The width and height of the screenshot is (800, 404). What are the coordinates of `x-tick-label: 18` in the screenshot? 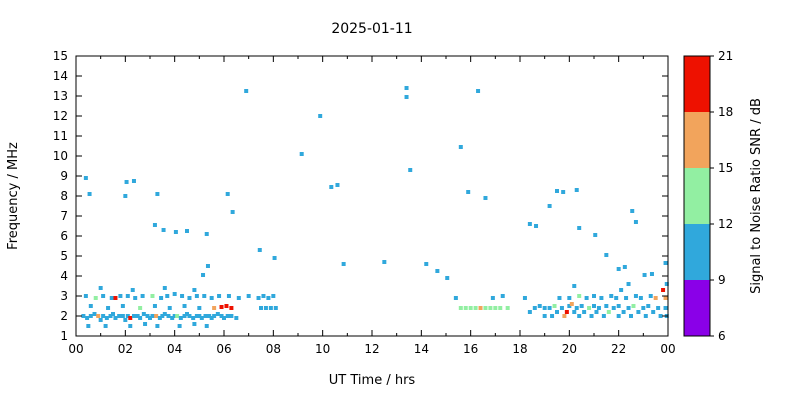 It's located at (519, 349).